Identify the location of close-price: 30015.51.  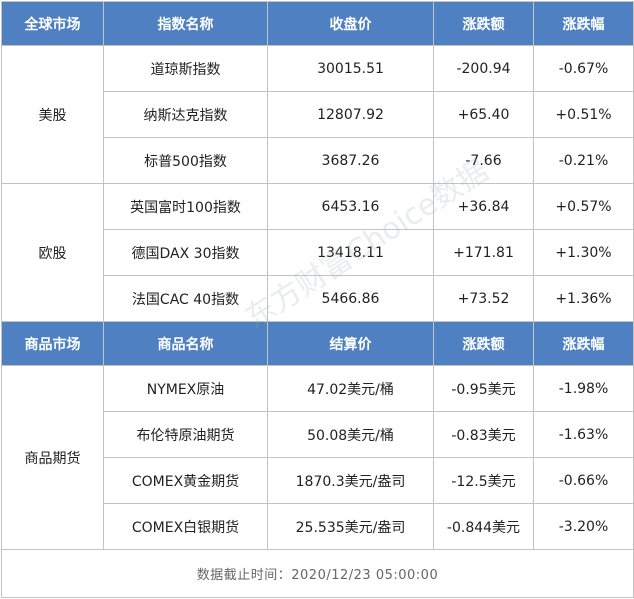
(350, 68).